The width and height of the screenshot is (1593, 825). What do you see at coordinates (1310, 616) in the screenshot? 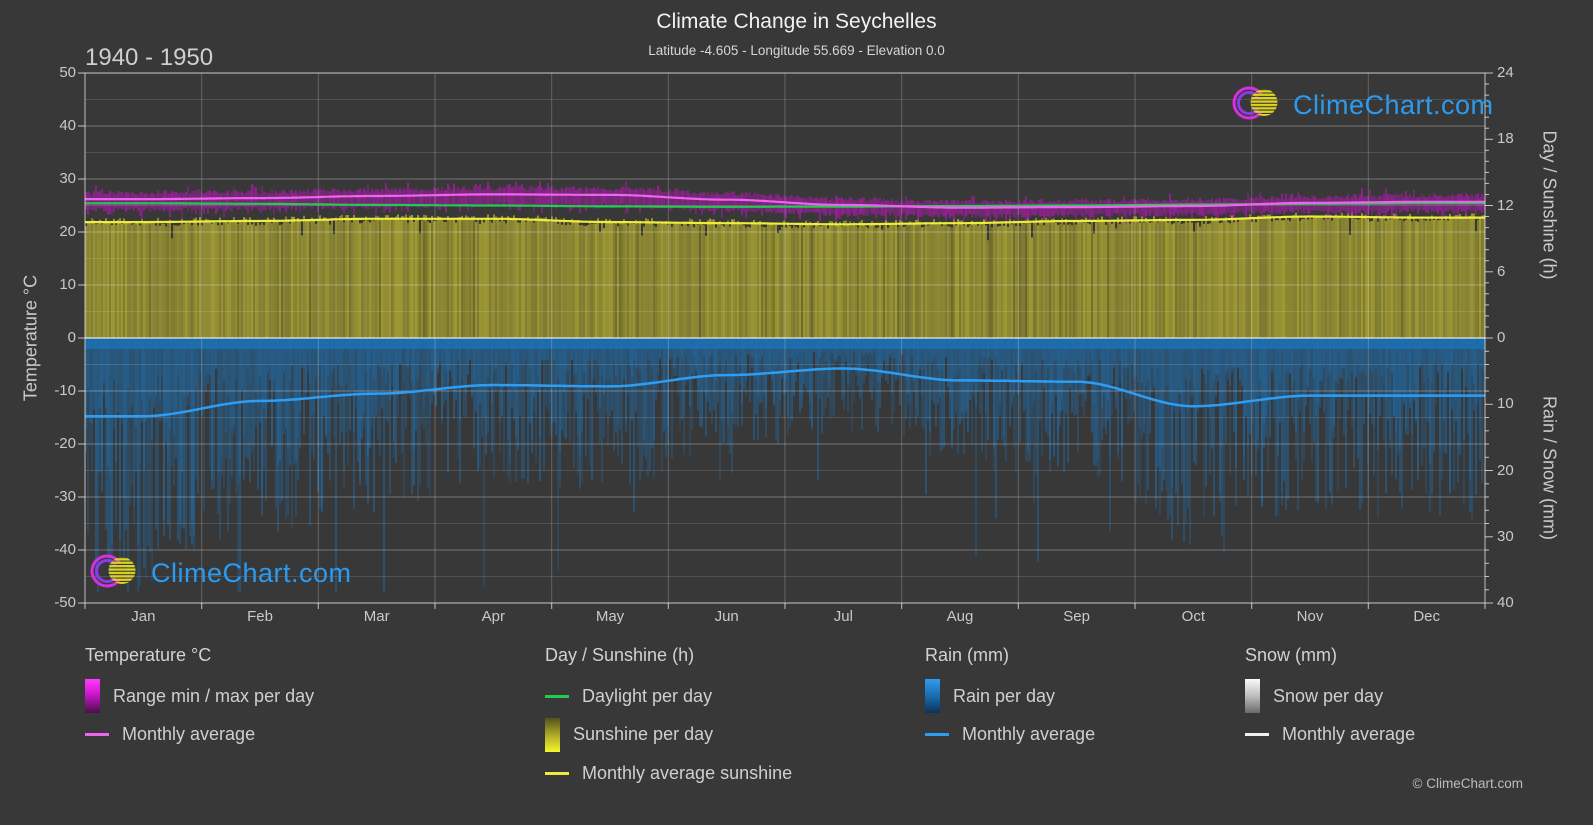
I see `x-axis-month-label: Nov` at bounding box center [1310, 616].